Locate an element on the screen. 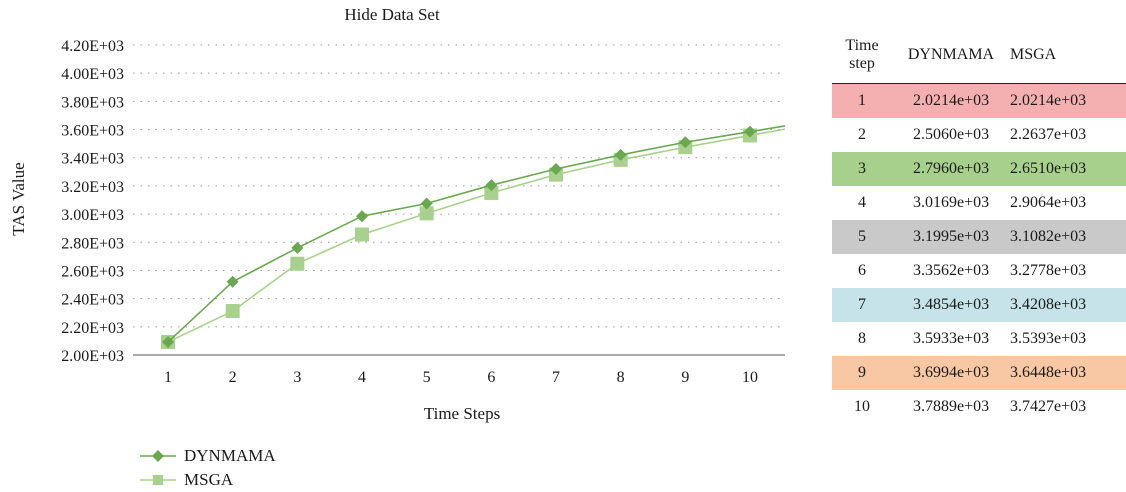 This screenshot has height=492, width=1126. chart-title: Hide Data Set is located at coordinates (392, 14).